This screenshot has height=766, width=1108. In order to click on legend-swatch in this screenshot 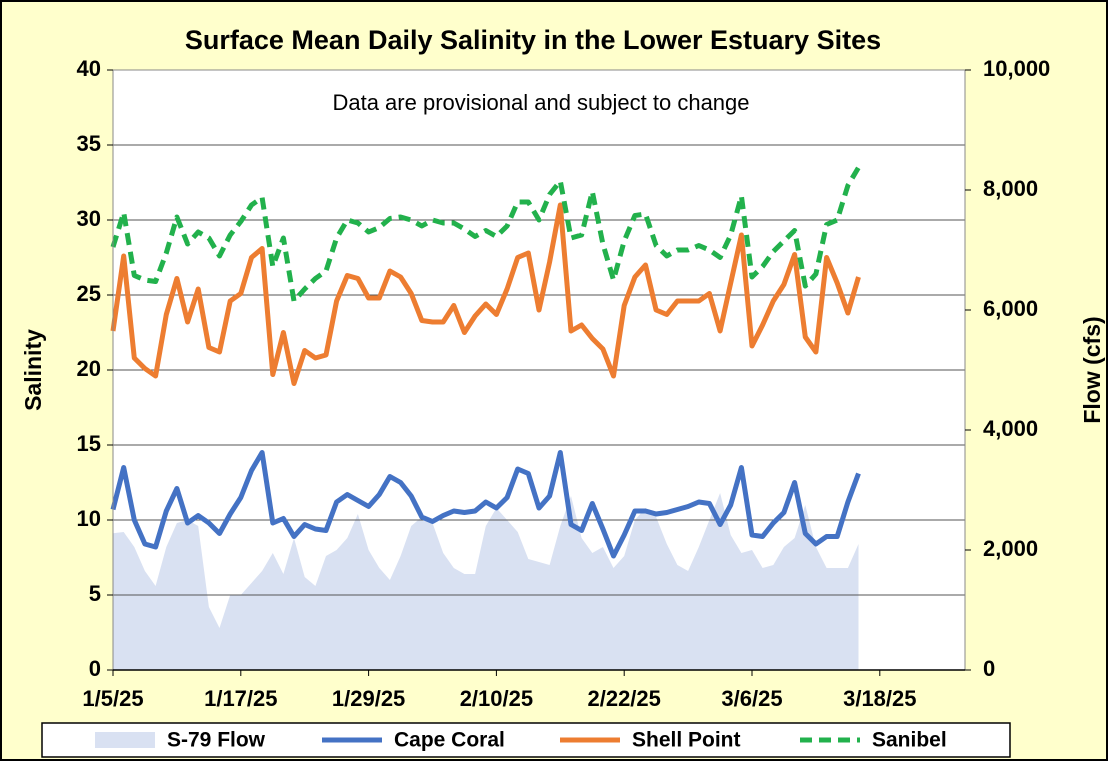, I will do `click(125, 740)`.